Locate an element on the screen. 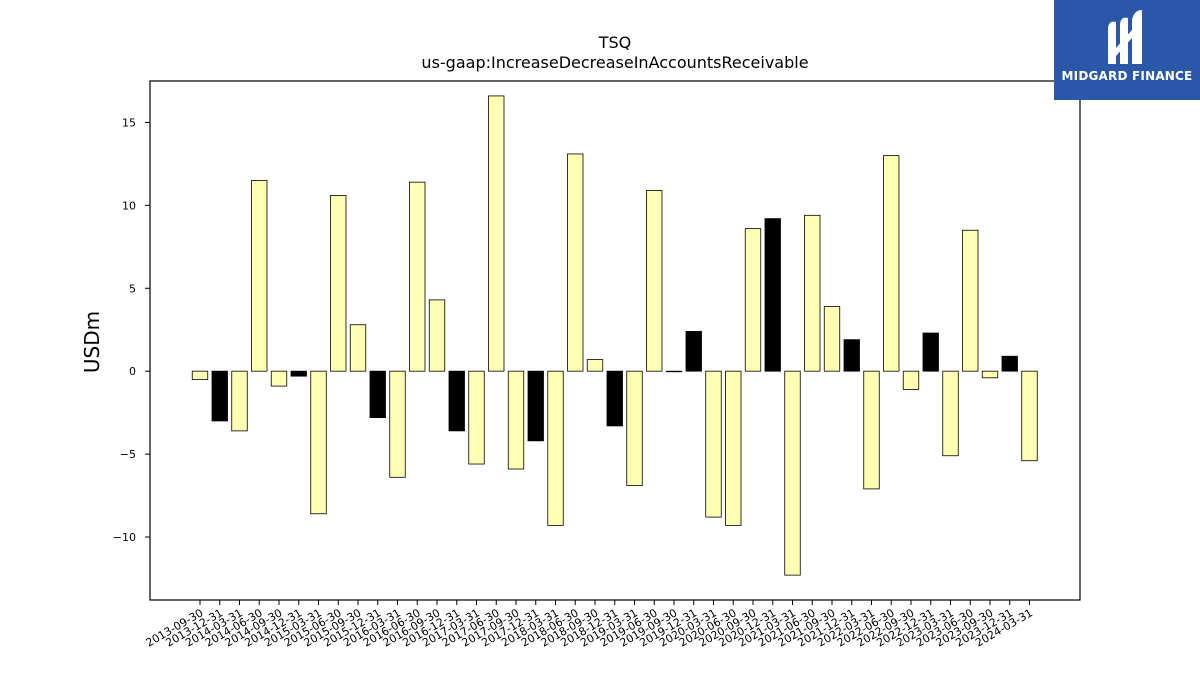 The width and height of the screenshot is (1200, 675). y-tick-label: 5 is located at coordinates (132, 288).